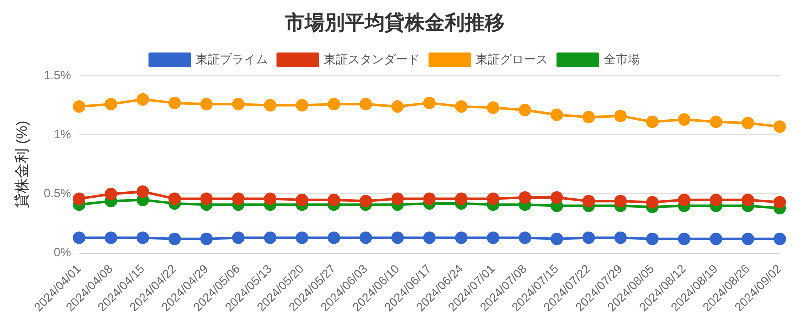  I want to click on y-tick-label: 0%, so click(63, 253).